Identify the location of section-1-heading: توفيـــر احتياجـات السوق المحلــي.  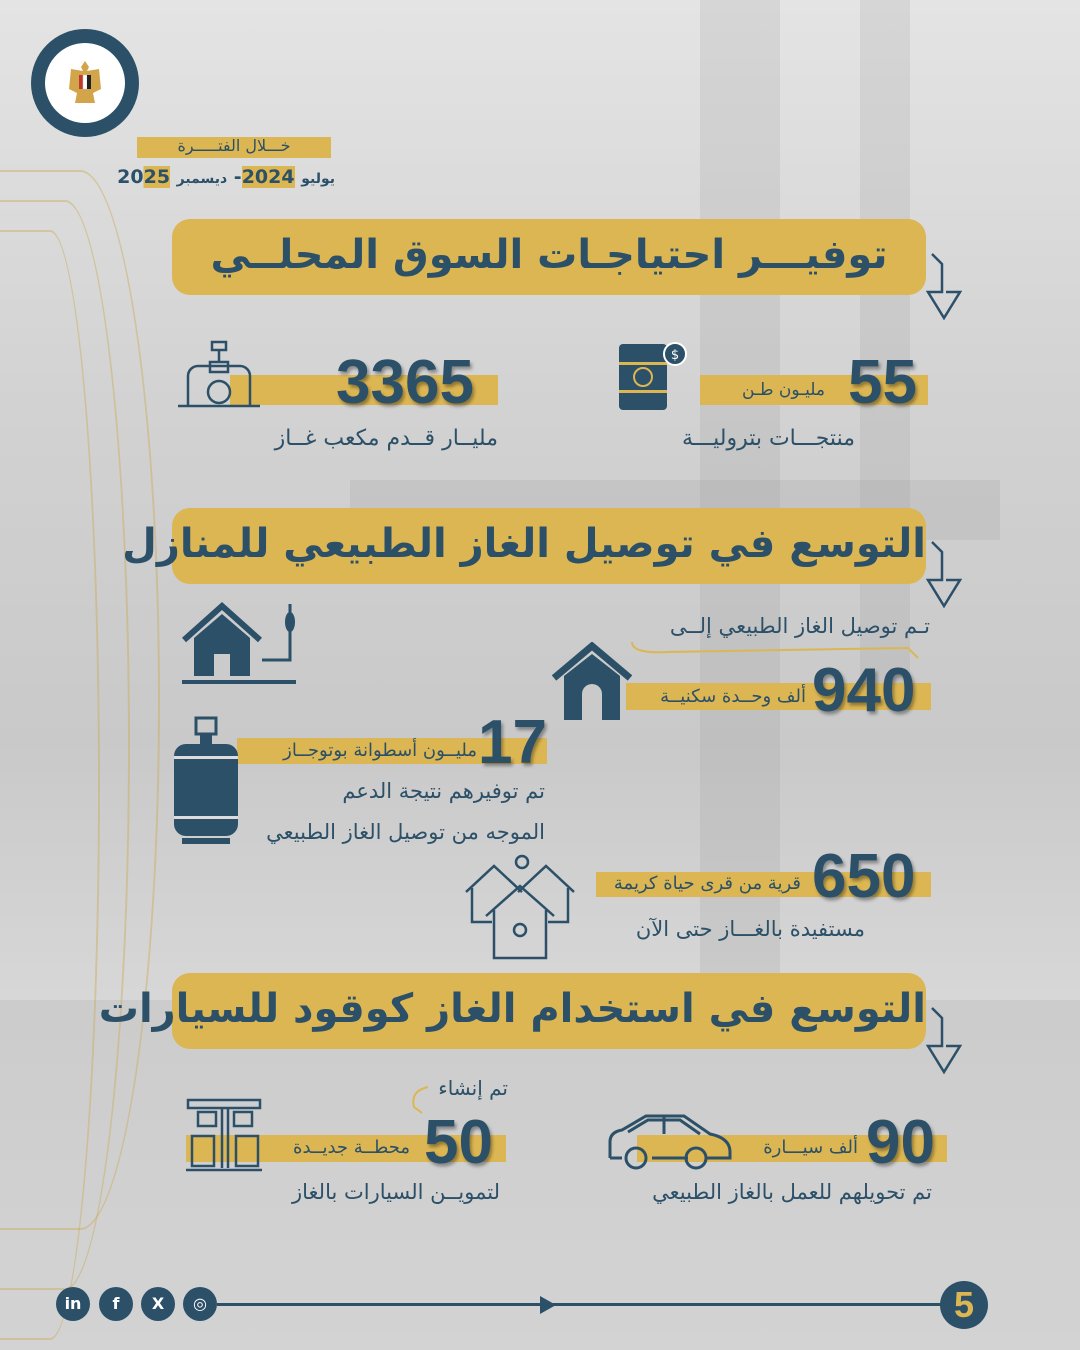
(549, 257).